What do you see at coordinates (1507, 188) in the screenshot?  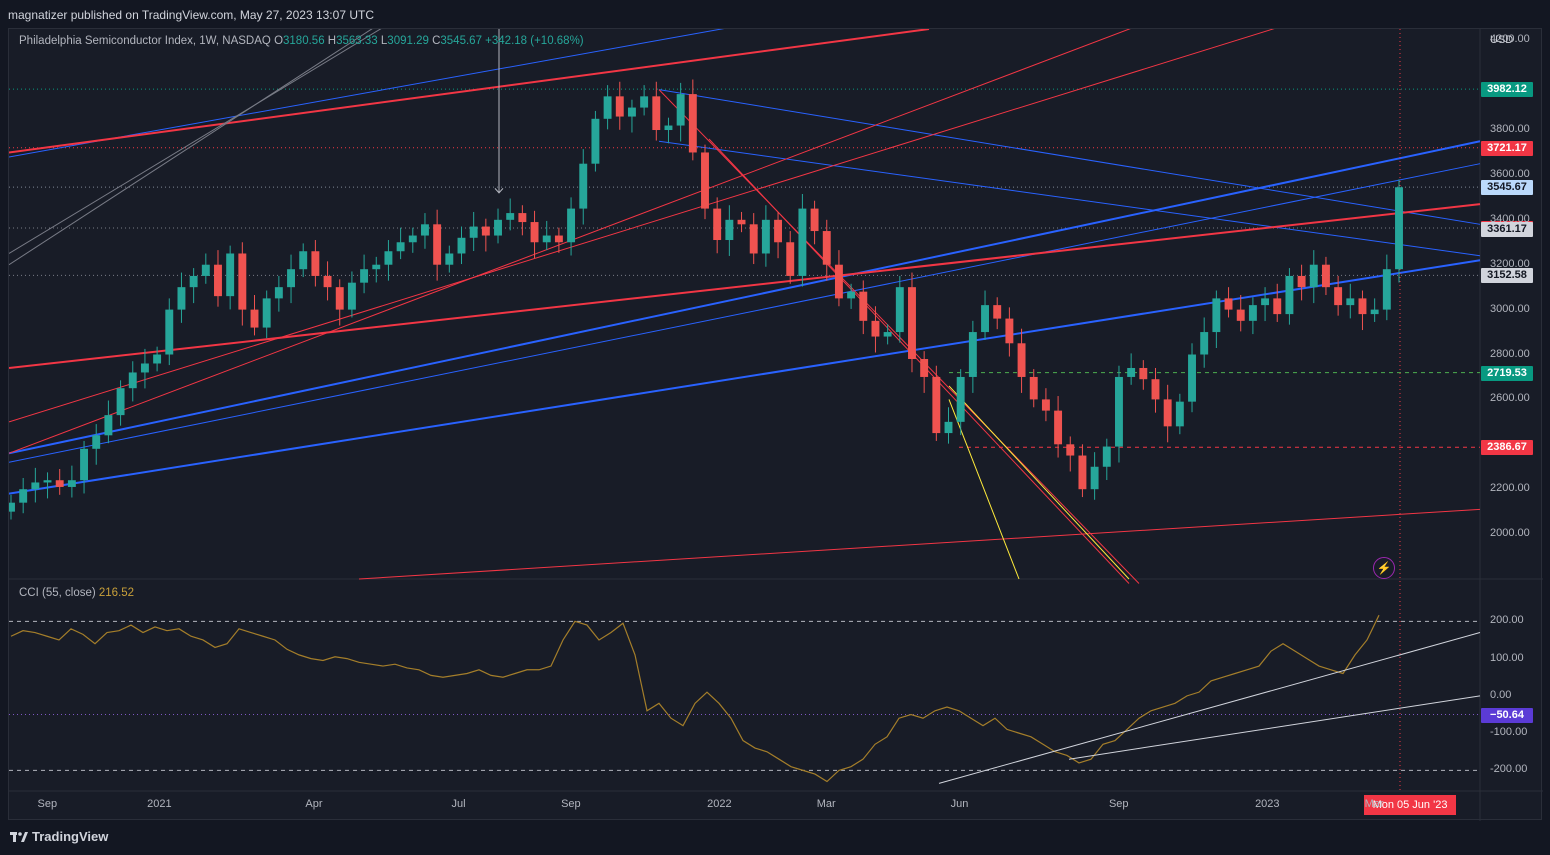 I see `price-tag: 3545.67` at bounding box center [1507, 188].